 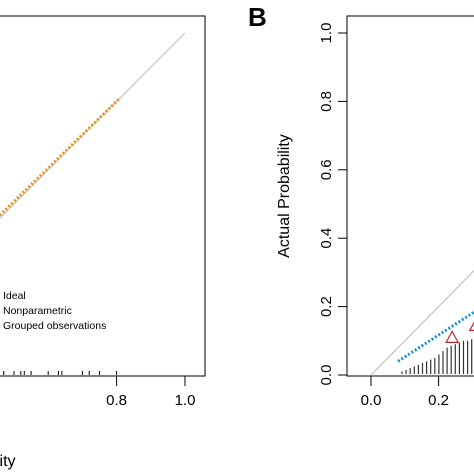 I want to click on panel-a-rug, so click(x=60, y=373).